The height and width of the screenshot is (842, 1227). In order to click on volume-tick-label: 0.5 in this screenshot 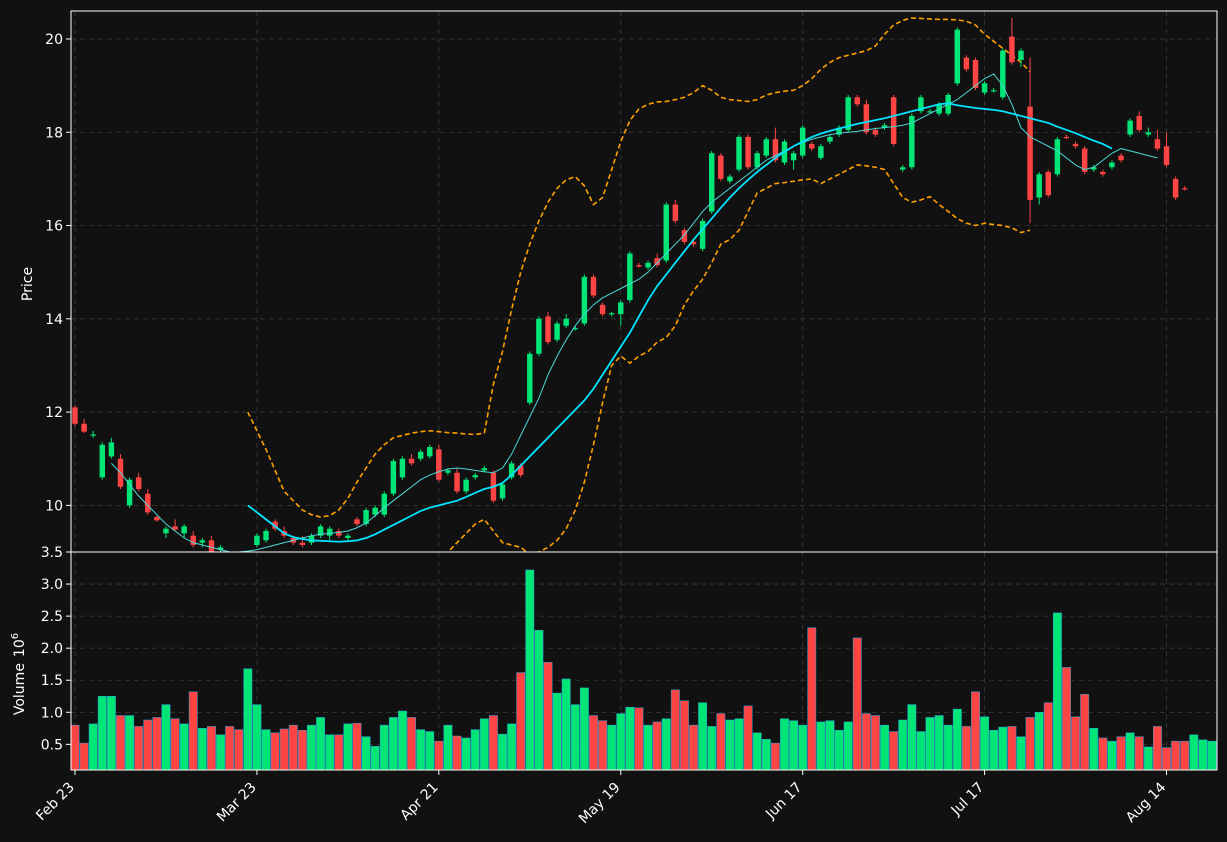, I will do `click(52, 745)`.